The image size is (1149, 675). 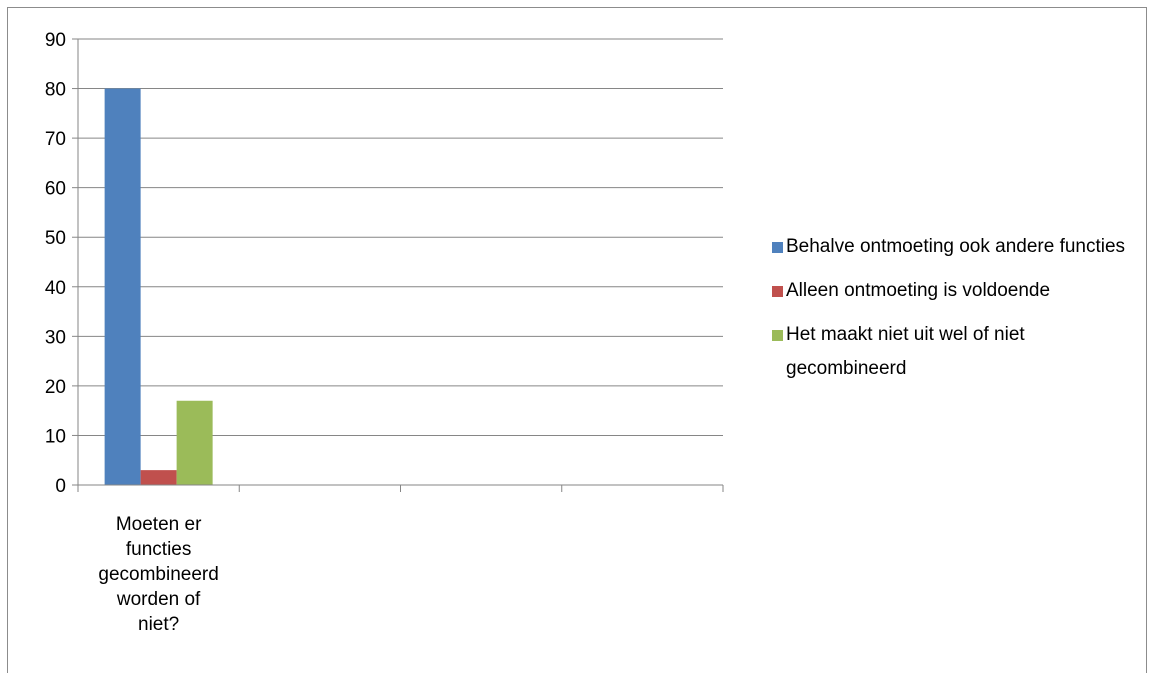 What do you see at coordinates (55, 90) in the screenshot?
I see `y-tick-label: 80` at bounding box center [55, 90].